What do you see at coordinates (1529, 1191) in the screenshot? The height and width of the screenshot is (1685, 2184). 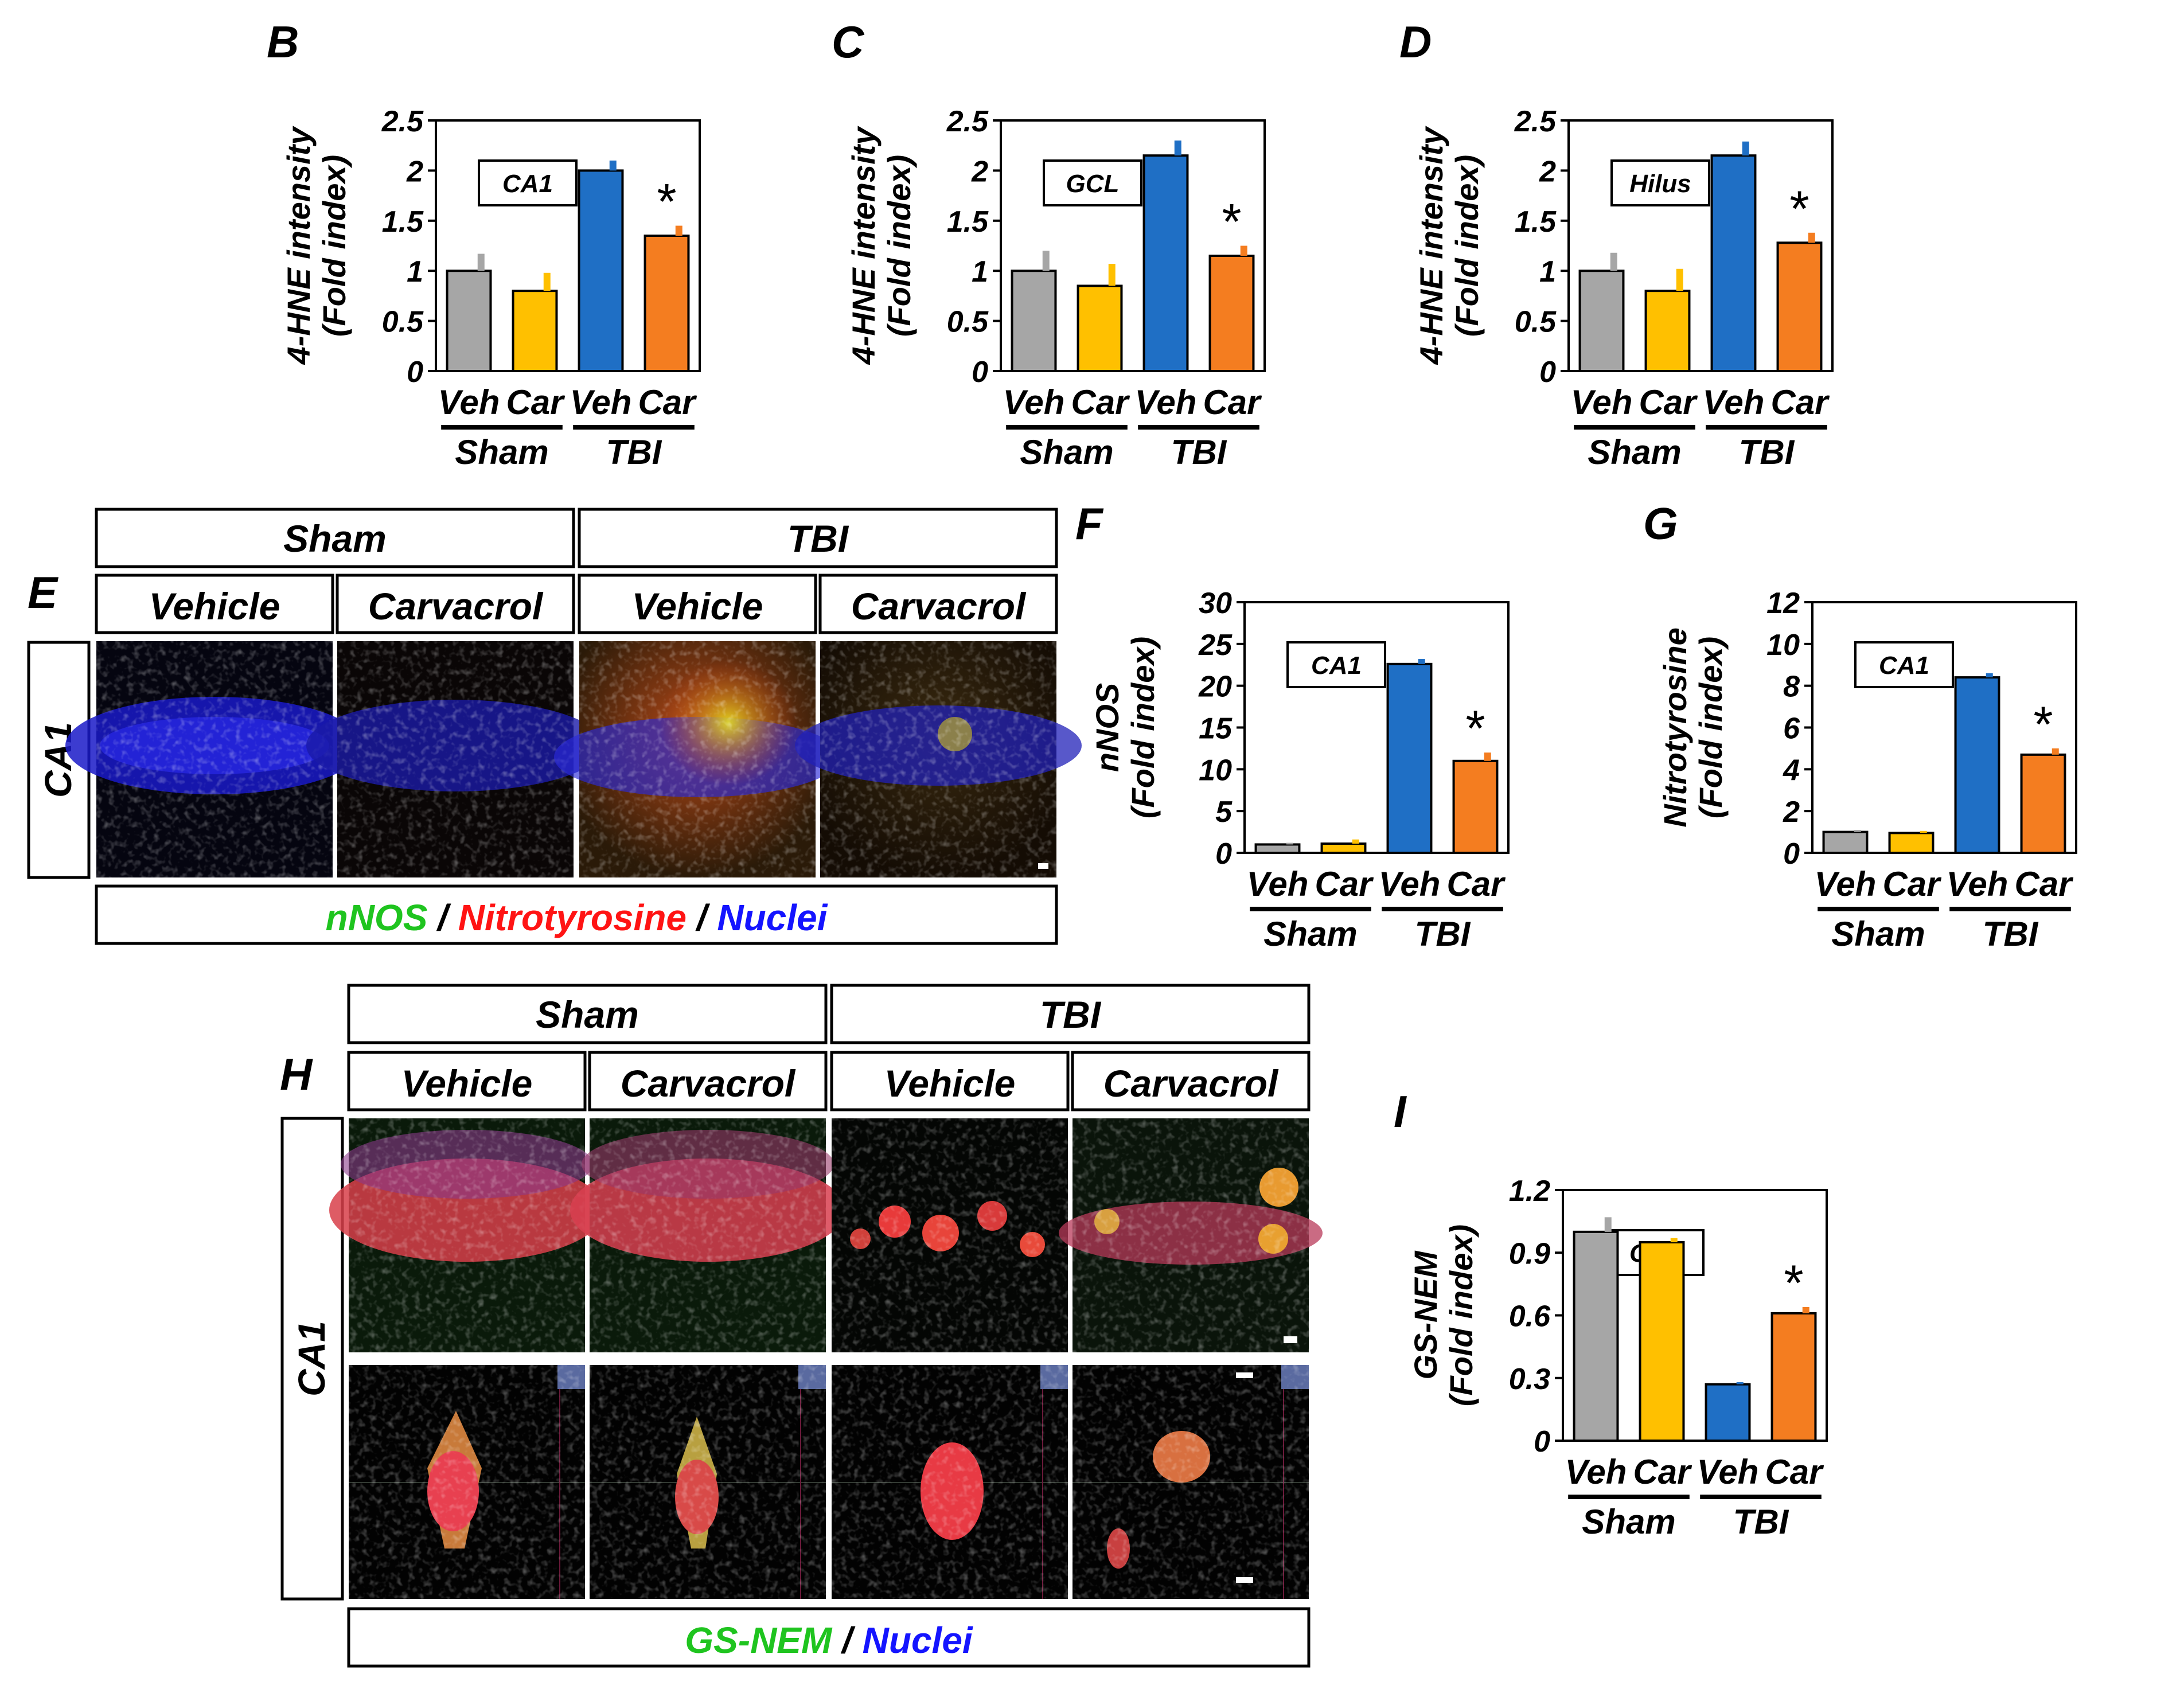 I see `y-tick-label: 1.2` at bounding box center [1529, 1191].